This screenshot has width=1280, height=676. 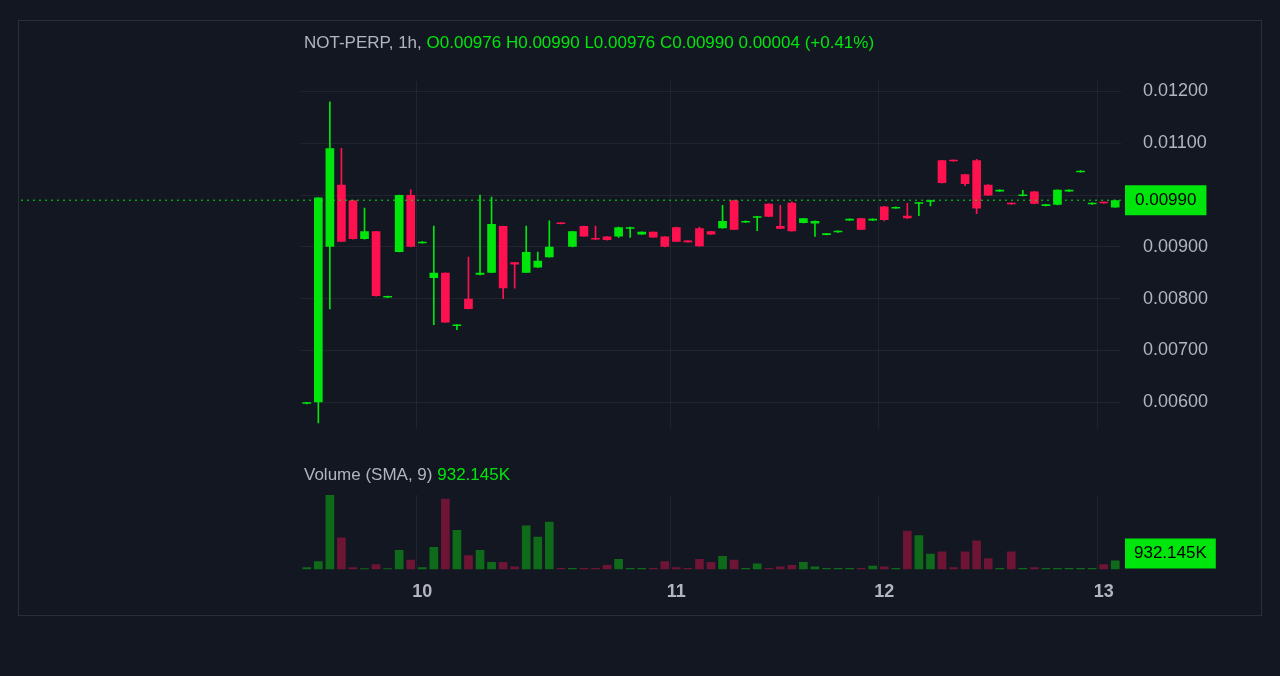 What do you see at coordinates (422, 591) in the screenshot?
I see `x-tick-label: 10` at bounding box center [422, 591].